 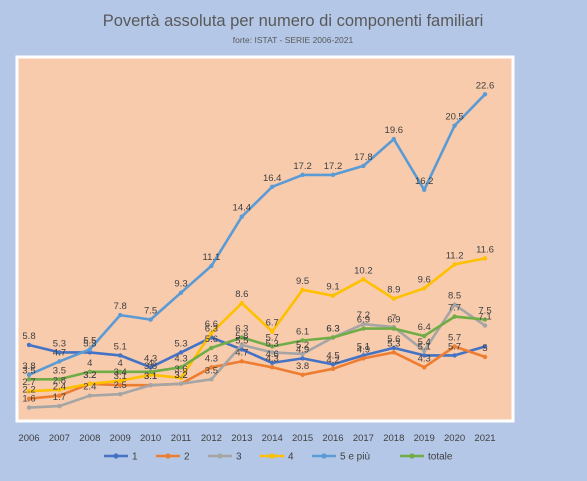 I want to click on data-label-5-e-pi: 4.7, so click(x=59, y=352).